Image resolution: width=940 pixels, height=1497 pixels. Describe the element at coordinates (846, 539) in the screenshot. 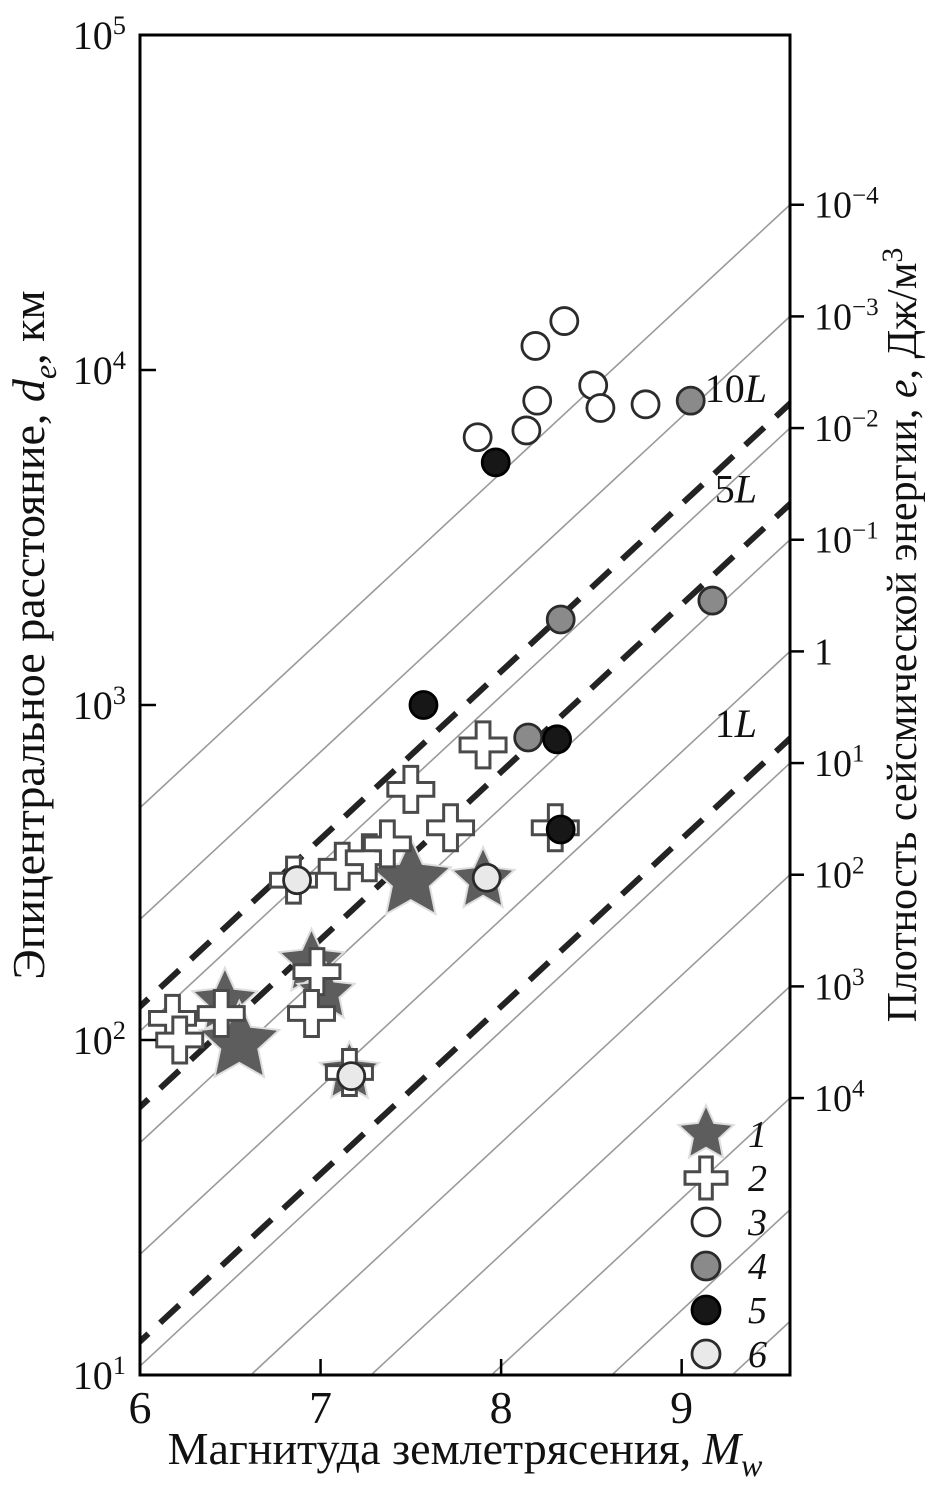

I see `y-right-tick-label: 10⁻¹` at that location.